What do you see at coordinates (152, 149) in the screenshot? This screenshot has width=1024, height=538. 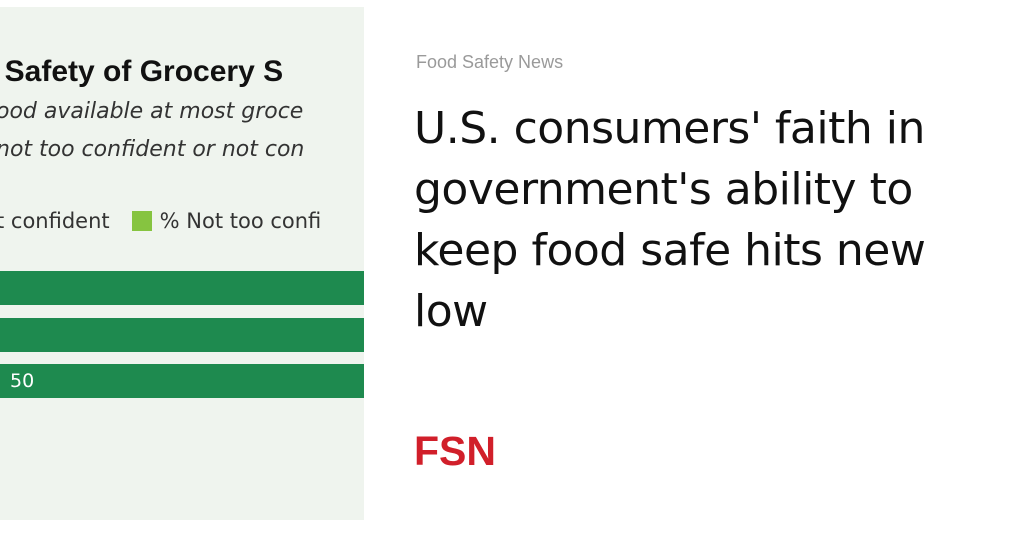 I see `thumbnail-chart-subtitle-line2: not too confident or not con` at bounding box center [152, 149].